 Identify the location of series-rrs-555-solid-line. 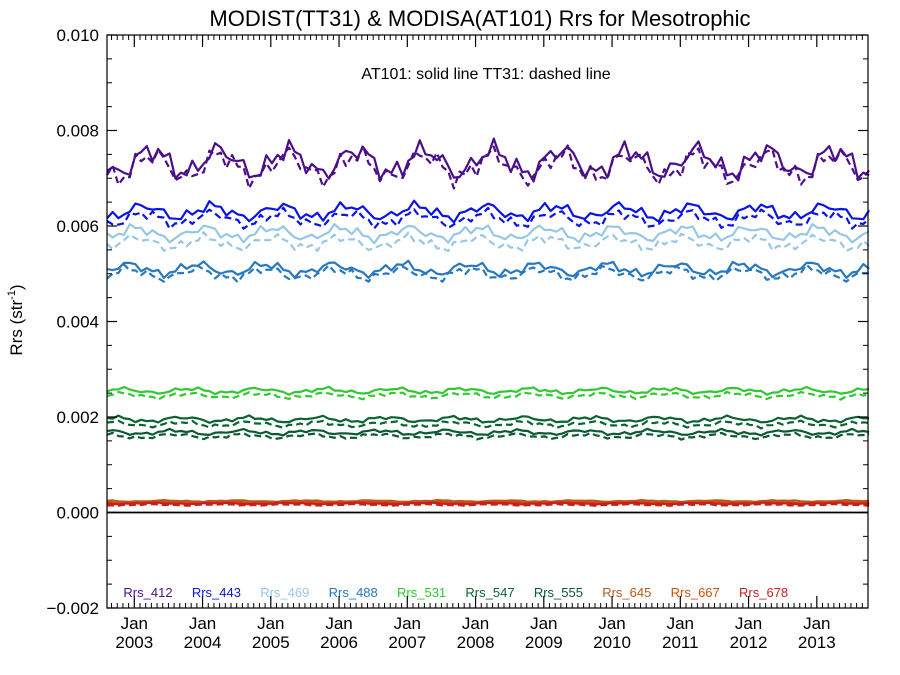
(488, 432).